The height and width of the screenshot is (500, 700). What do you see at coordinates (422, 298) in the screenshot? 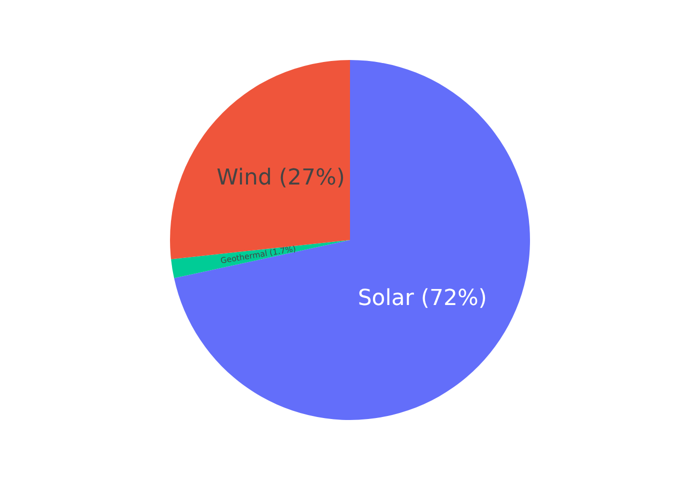
I see `slice-label: Solar (72%)` at bounding box center [422, 298].